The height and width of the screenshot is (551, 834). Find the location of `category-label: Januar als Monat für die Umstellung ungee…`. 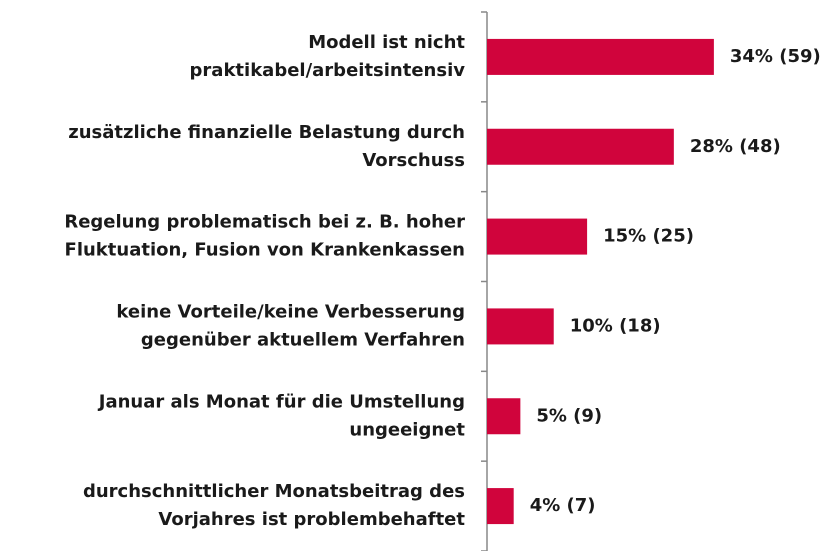

category-label: Januar als Monat für die Umstellung ungee… is located at coordinates (281, 415).